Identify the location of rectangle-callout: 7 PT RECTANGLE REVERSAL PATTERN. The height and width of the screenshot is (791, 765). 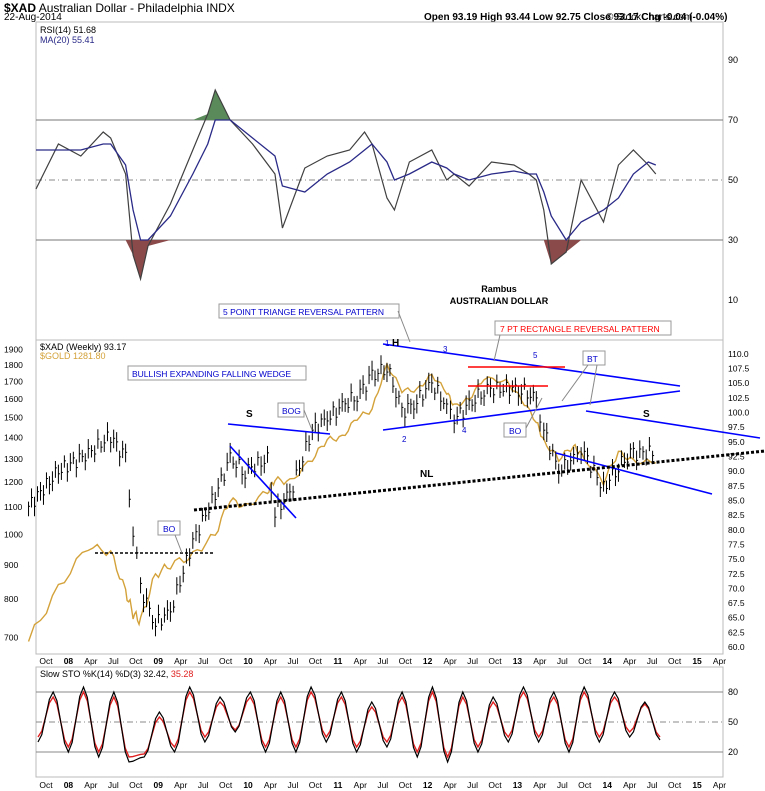
(582, 341).